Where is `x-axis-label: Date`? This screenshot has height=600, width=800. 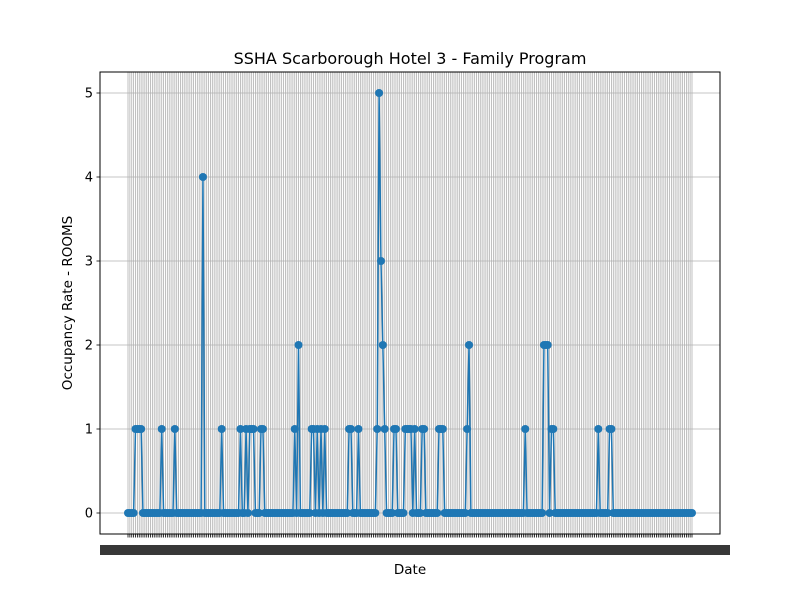
x-axis-label: Date is located at coordinates (410, 570).